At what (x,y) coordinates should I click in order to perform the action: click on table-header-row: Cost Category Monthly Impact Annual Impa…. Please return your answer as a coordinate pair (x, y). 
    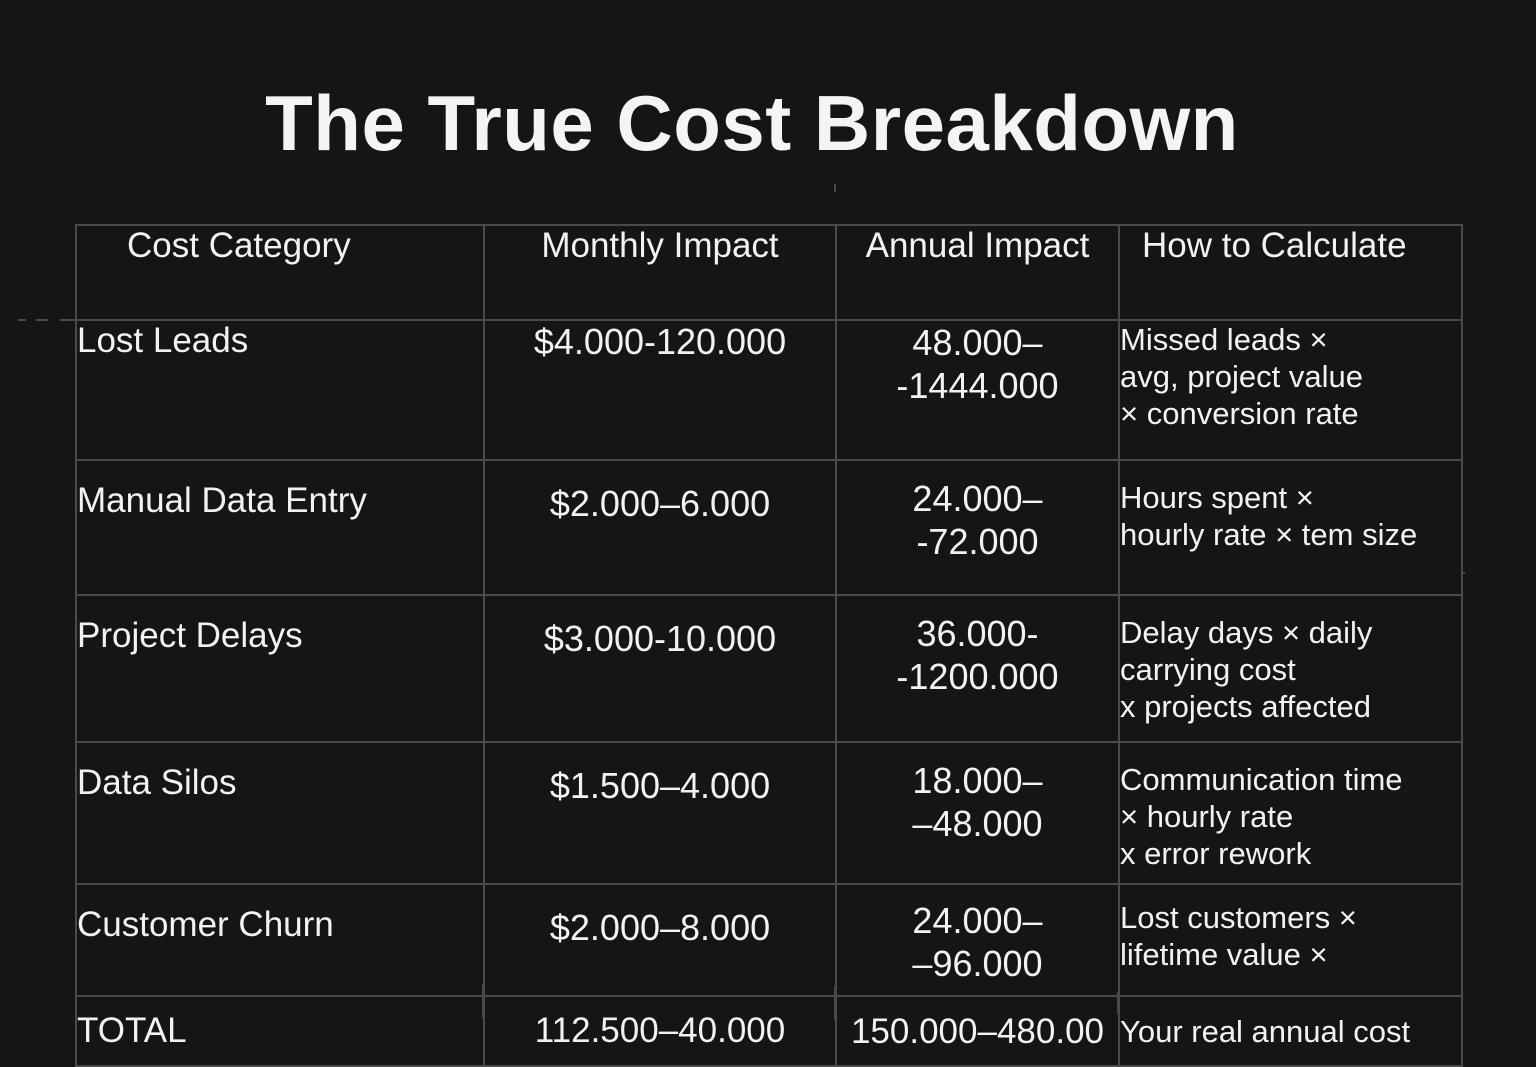
    Looking at the image, I should click on (769, 272).